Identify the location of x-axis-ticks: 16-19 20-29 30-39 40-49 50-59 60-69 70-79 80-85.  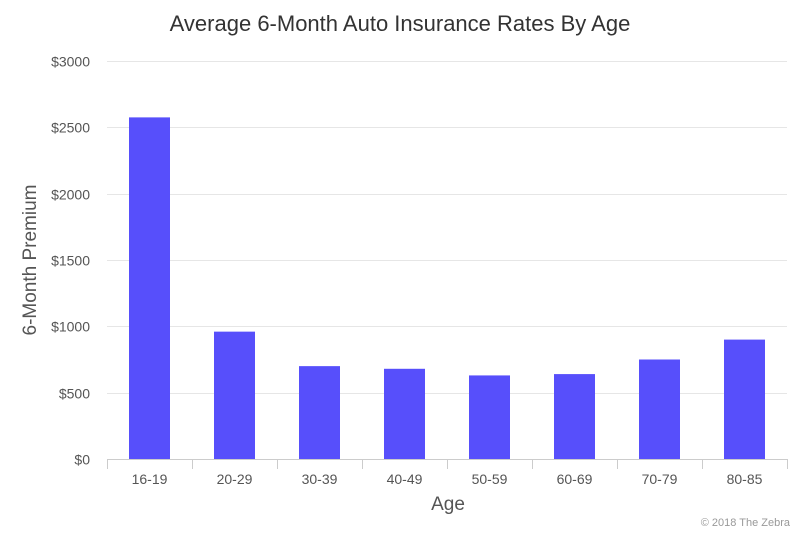
(447, 479).